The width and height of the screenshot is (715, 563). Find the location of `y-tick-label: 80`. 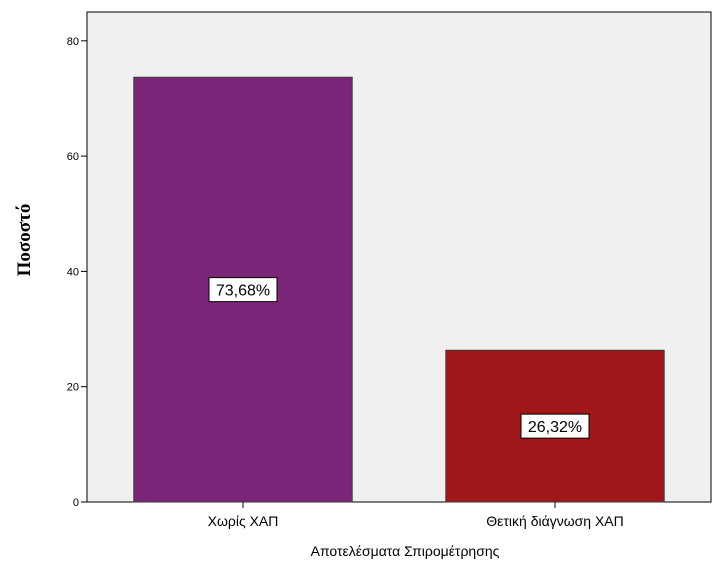

y-tick-label: 80 is located at coordinates (73, 42).